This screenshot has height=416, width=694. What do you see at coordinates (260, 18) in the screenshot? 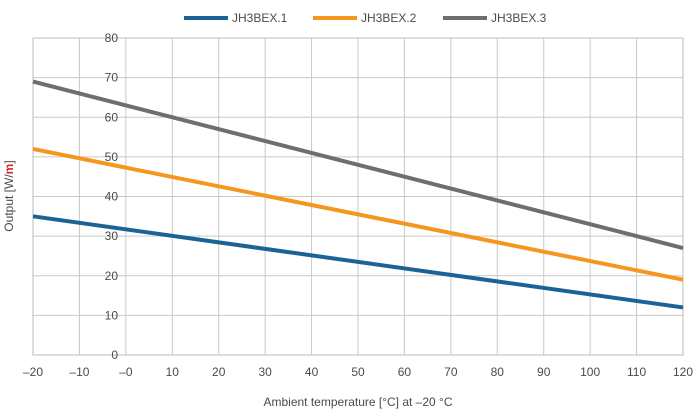
I see `legend-label: JH3BEX.1` at bounding box center [260, 18].